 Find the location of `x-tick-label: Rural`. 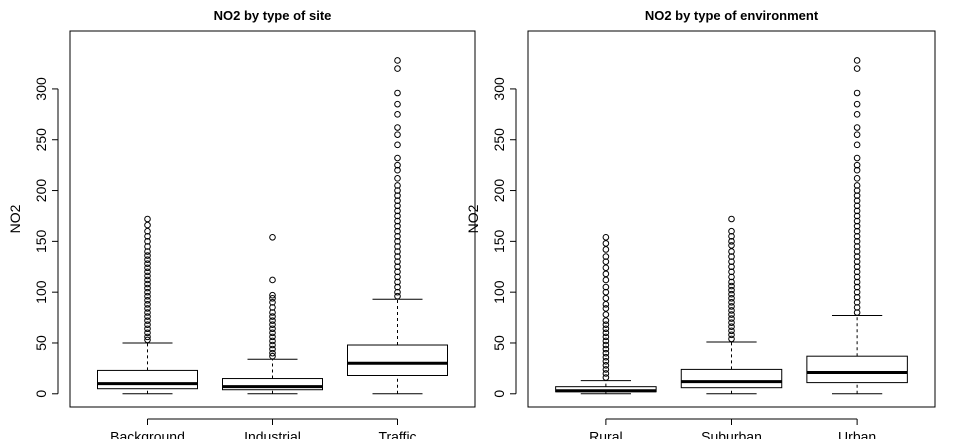

x-tick-label: Rural is located at coordinates (605, 433).